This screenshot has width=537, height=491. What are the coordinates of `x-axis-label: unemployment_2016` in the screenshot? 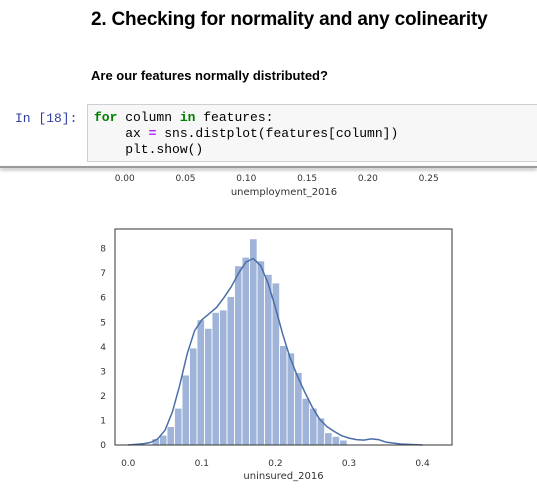 It's located at (284, 192).